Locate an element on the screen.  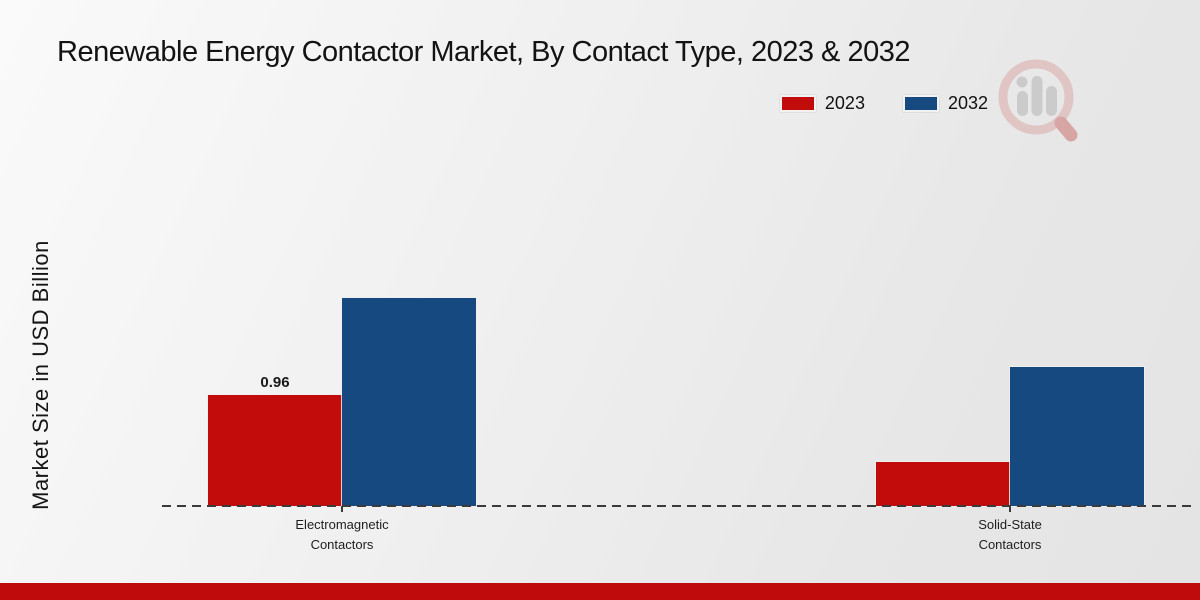
legend-item-2023: 2023 is located at coordinates (822, 103).